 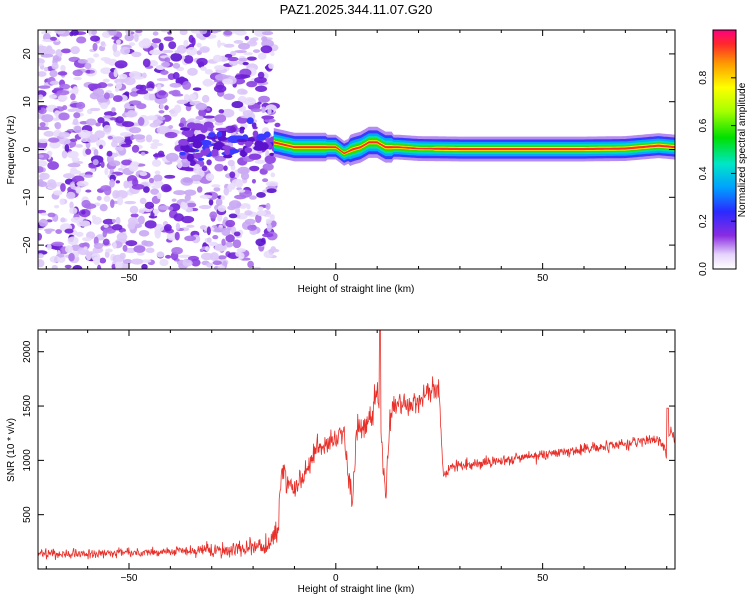 I want to click on spectrogram-xtick-label: −50, so click(x=129, y=278).